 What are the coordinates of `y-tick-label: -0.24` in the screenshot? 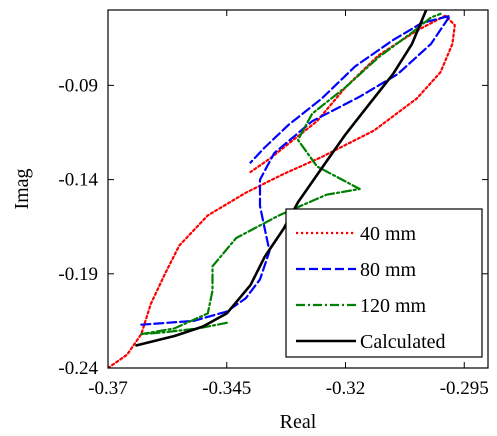 It's located at (78, 368).